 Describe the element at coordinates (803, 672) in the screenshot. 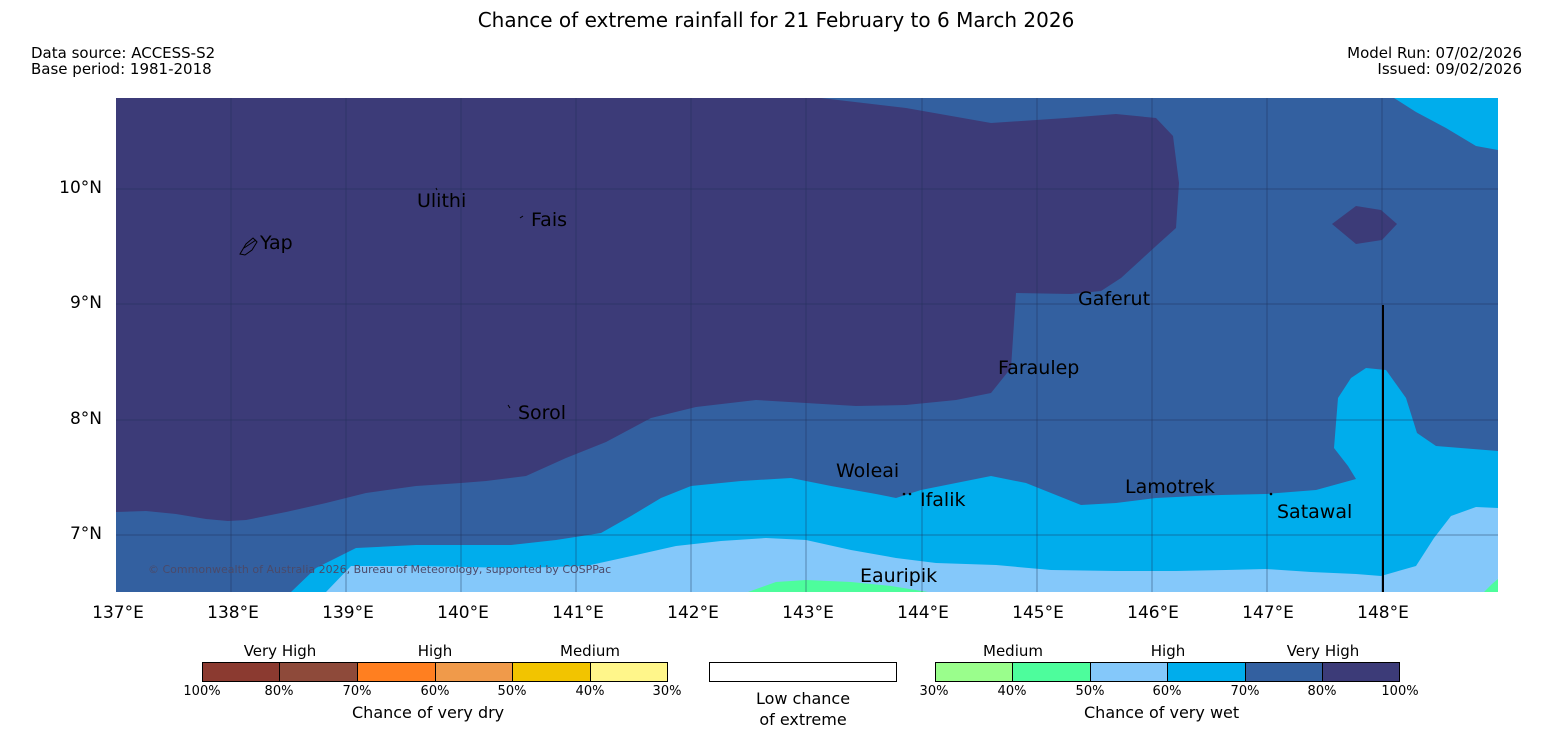

I see `low-chance-swatch` at that location.